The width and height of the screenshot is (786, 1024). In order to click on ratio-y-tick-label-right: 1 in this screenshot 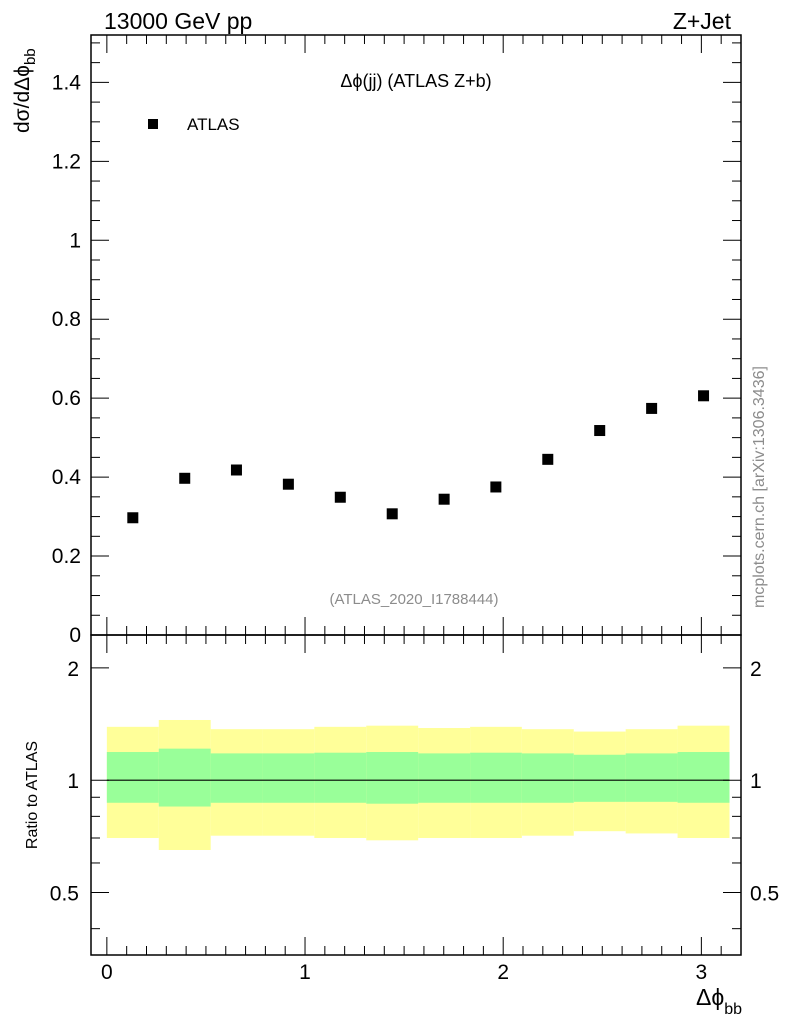, I will do `click(756, 781)`.